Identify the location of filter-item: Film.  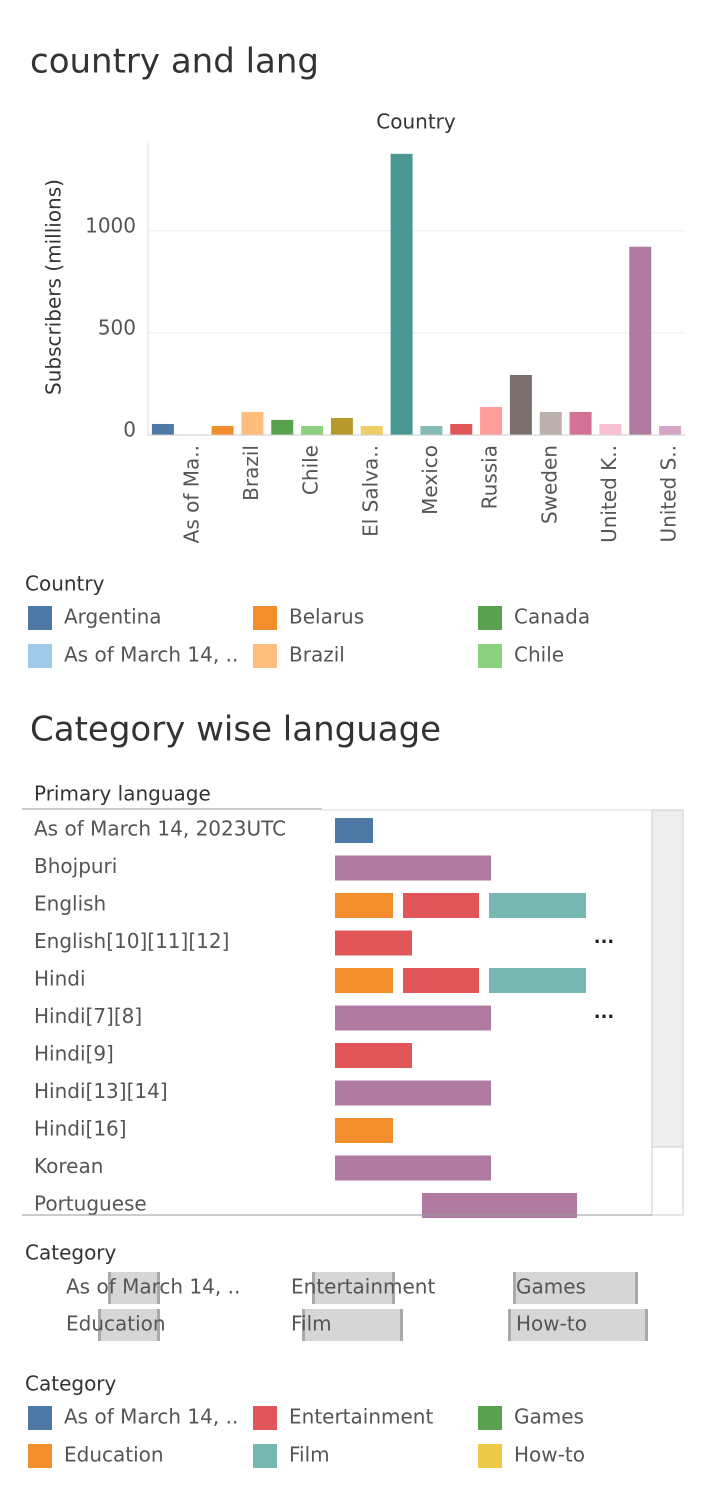
(311, 1324).